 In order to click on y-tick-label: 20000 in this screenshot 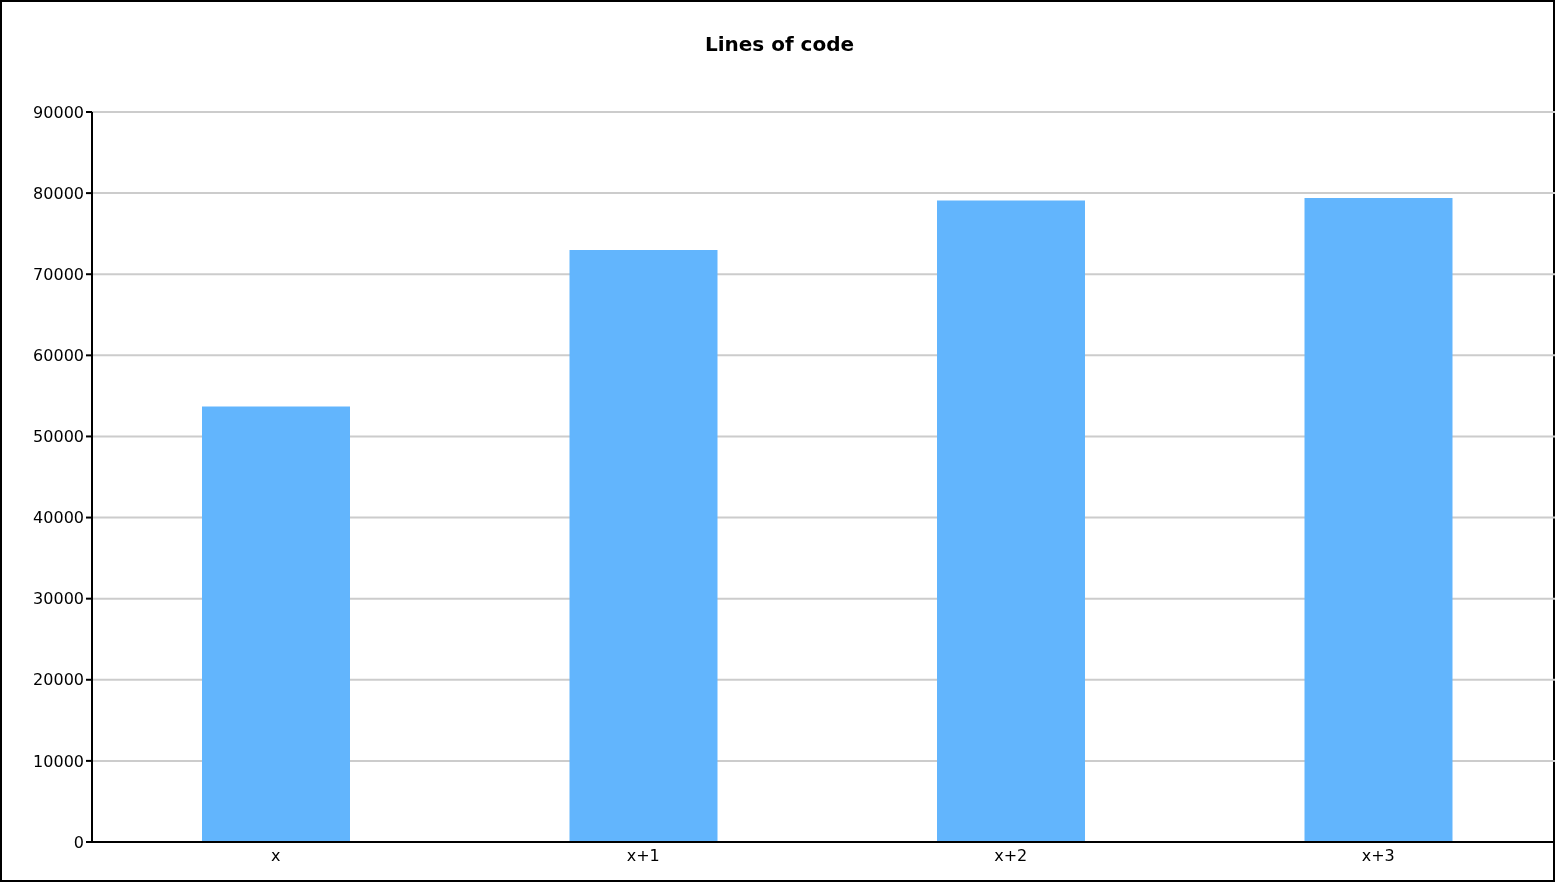, I will do `click(58, 680)`.